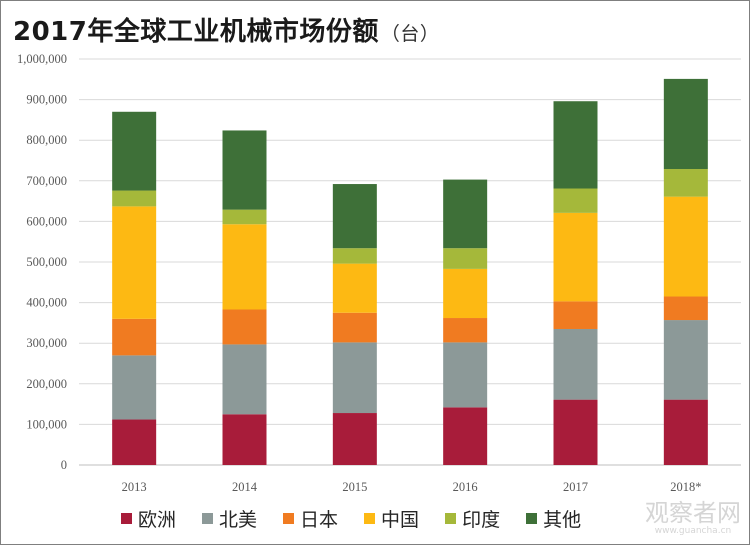 The width and height of the screenshot is (750, 545). Describe the element at coordinates (46, 343) in the screenshot. I see `y-tick-label: 300,000` at that location.